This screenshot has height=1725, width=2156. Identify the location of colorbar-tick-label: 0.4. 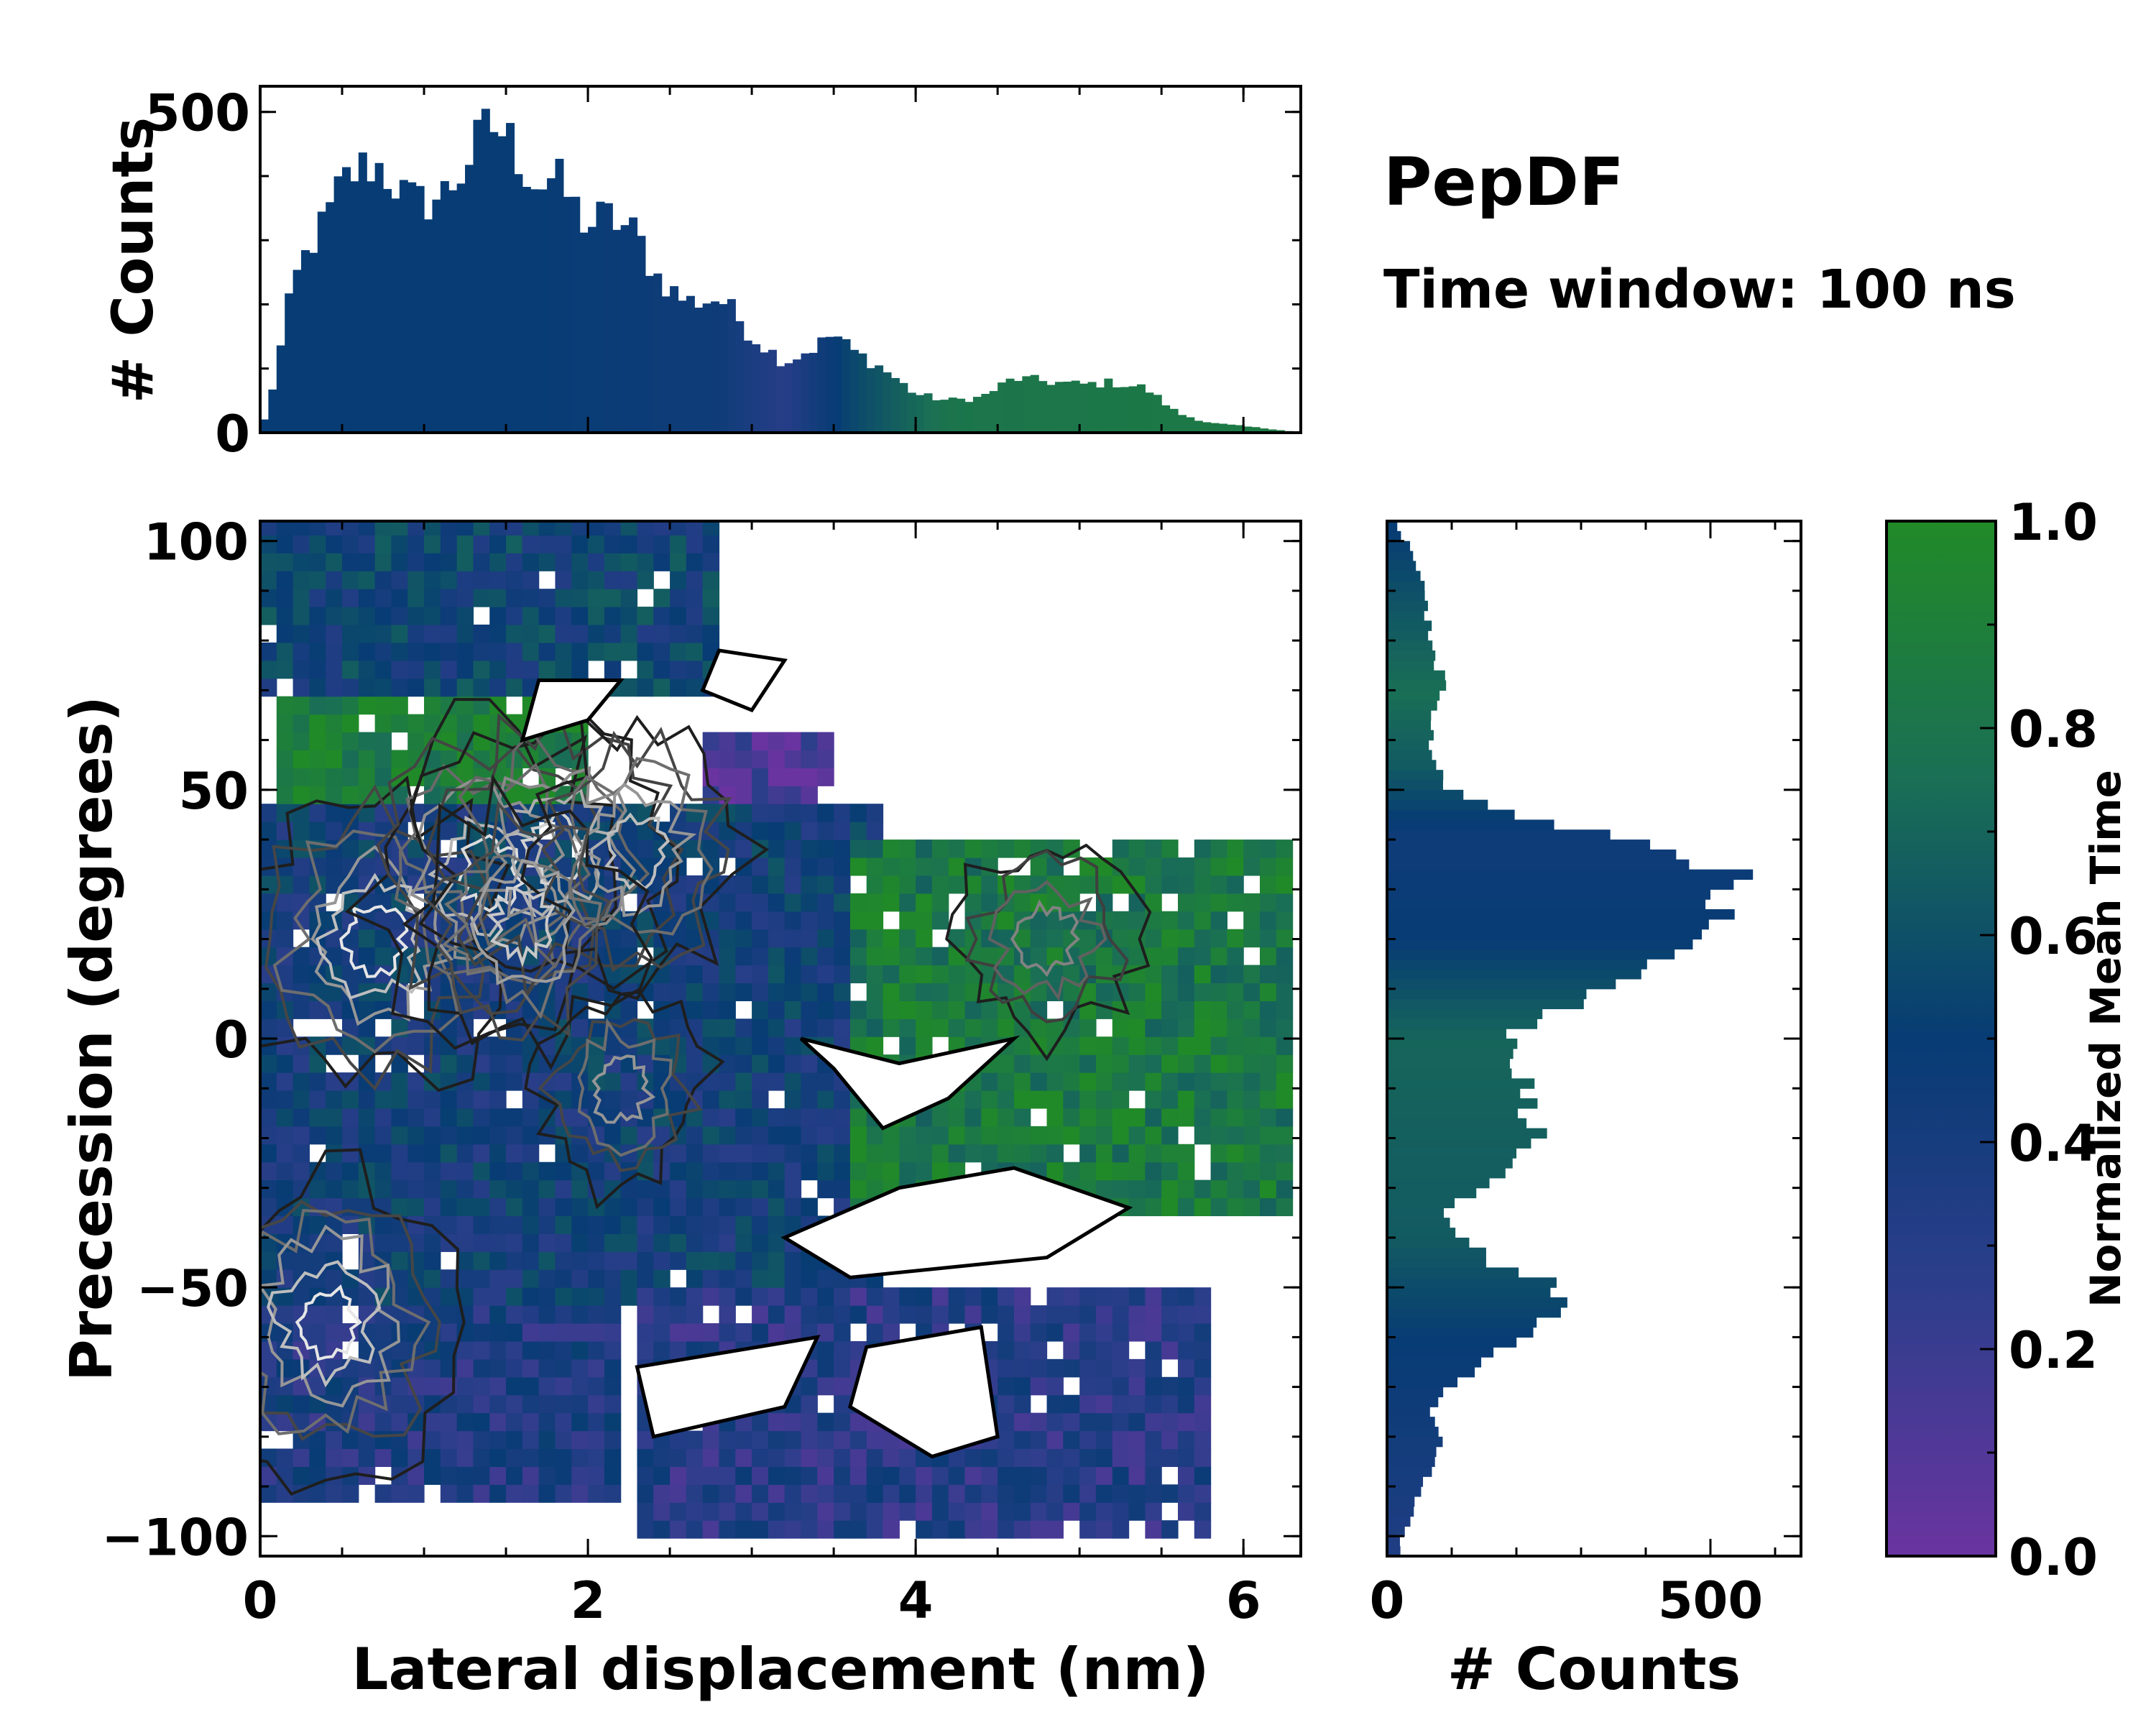
(2053, 1143).